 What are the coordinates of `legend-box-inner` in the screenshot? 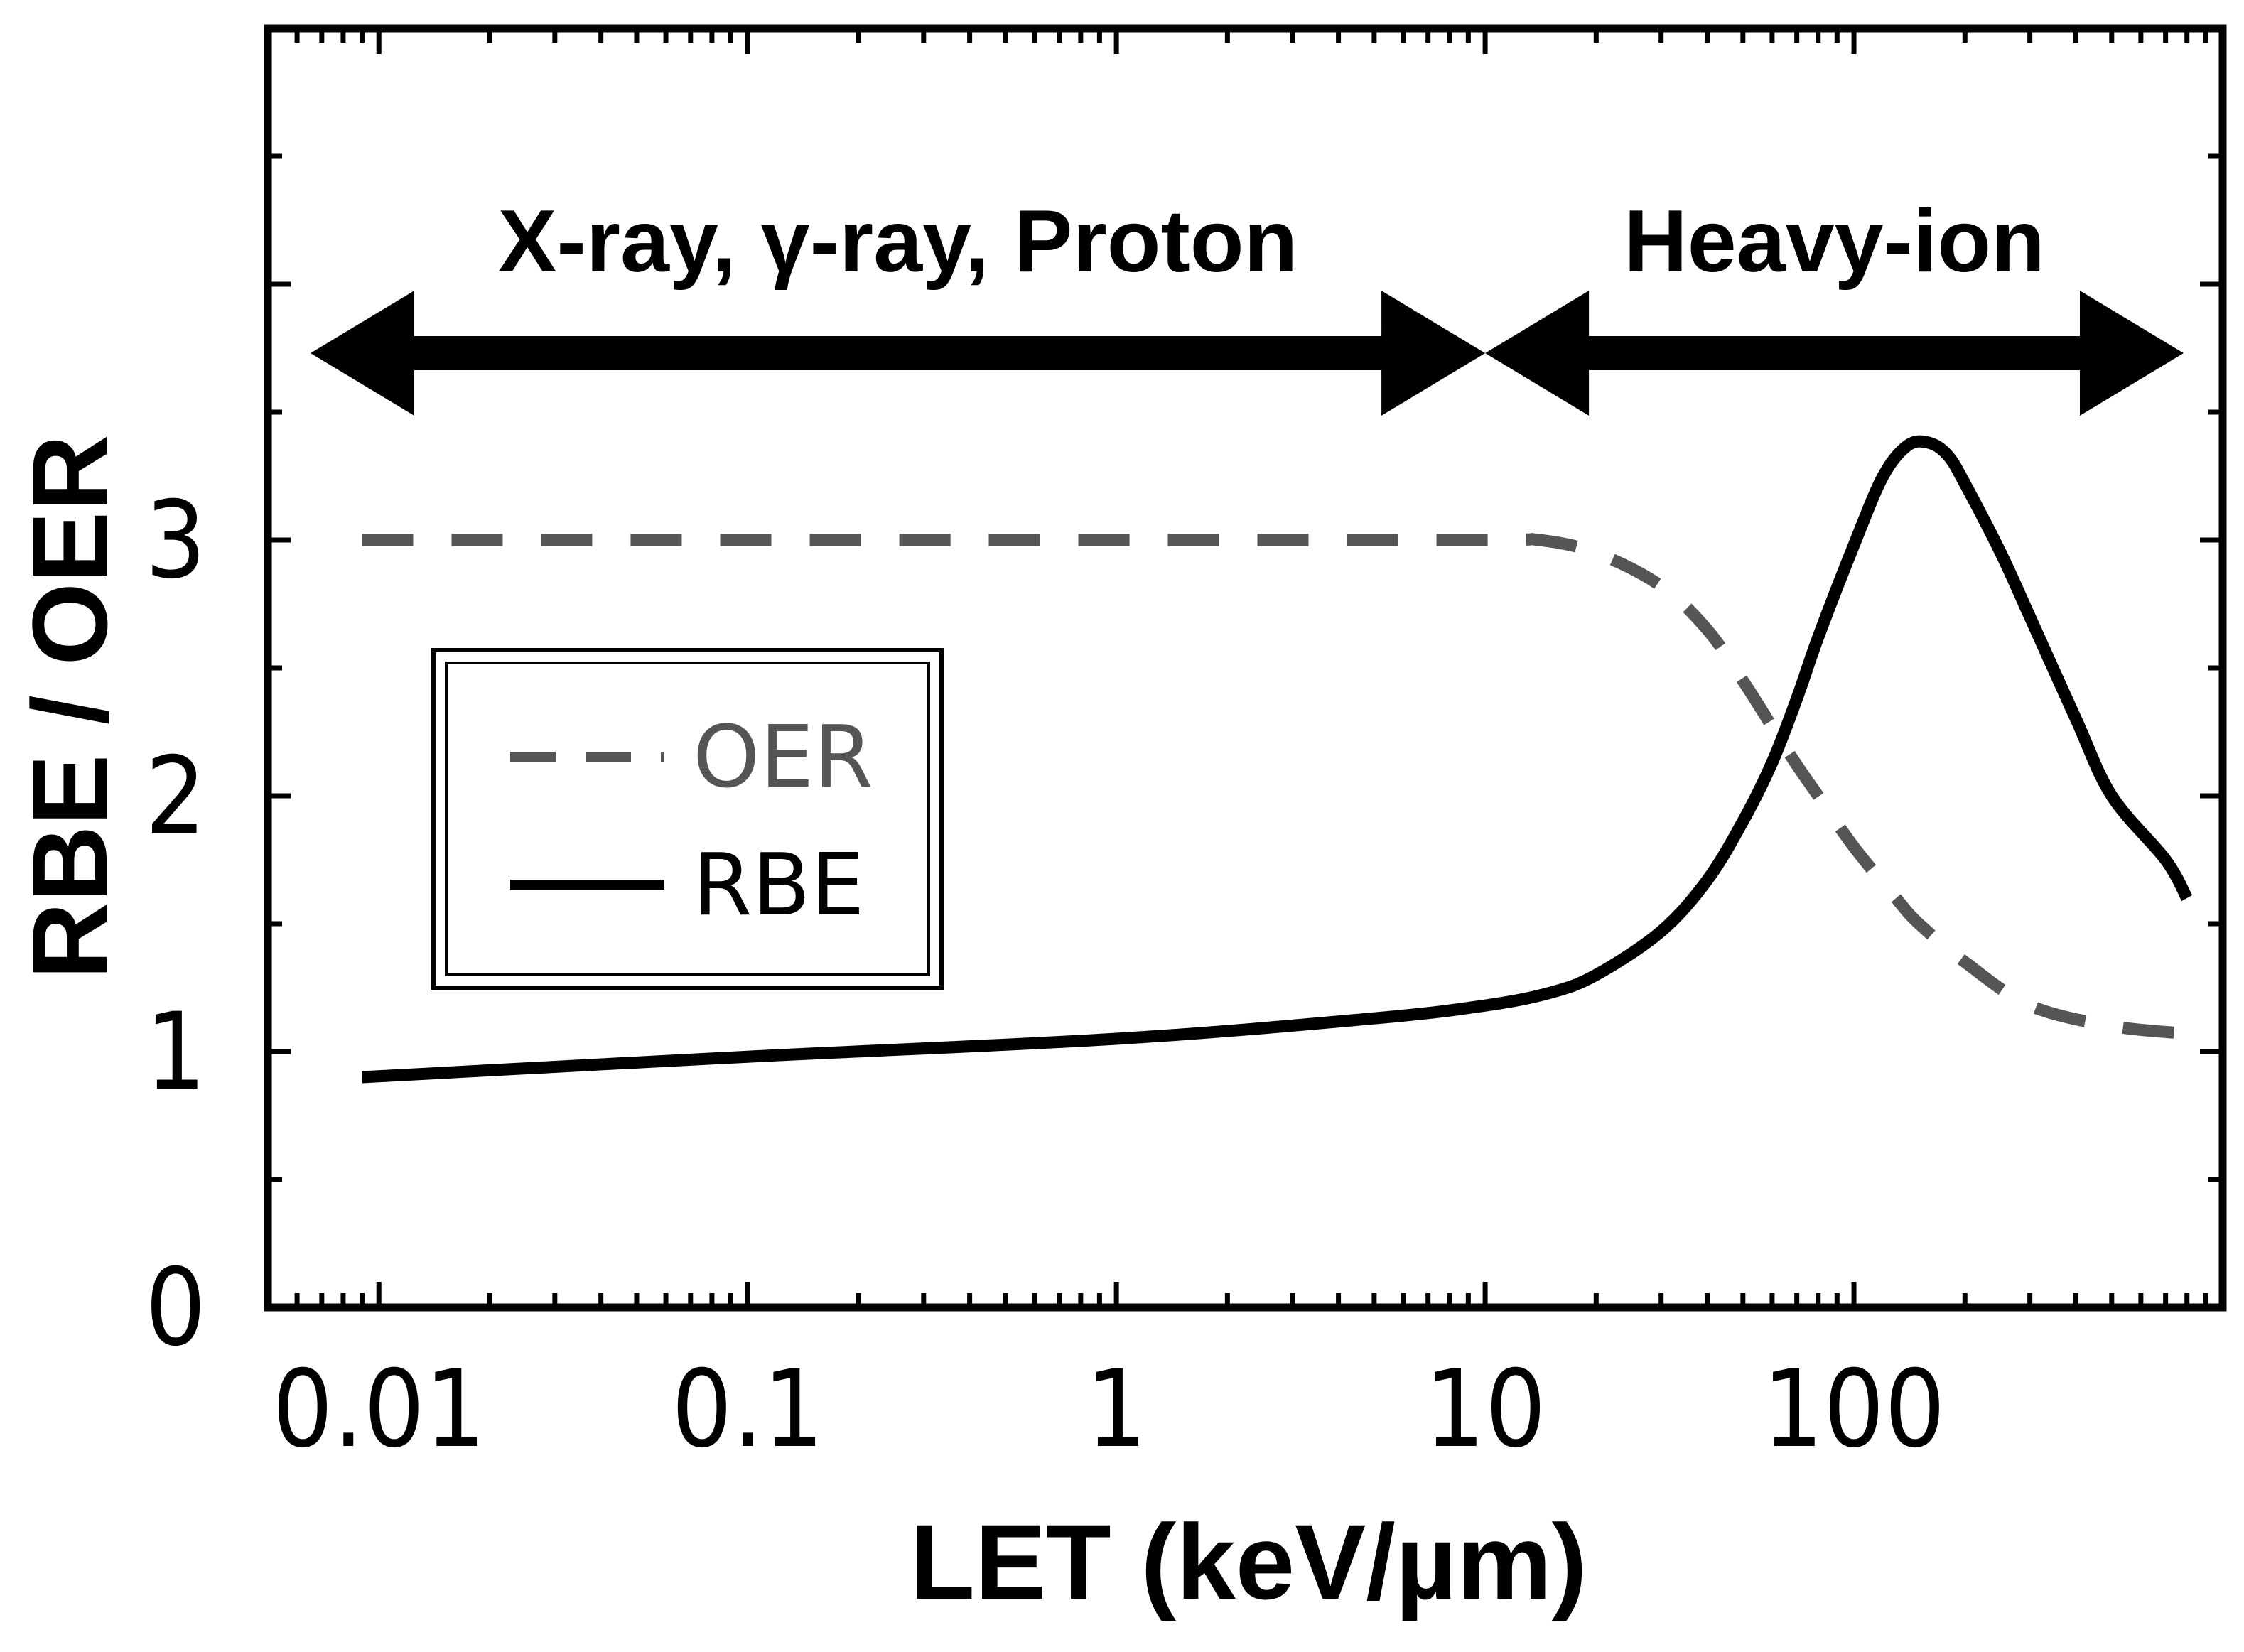 It's located at (687, 819).